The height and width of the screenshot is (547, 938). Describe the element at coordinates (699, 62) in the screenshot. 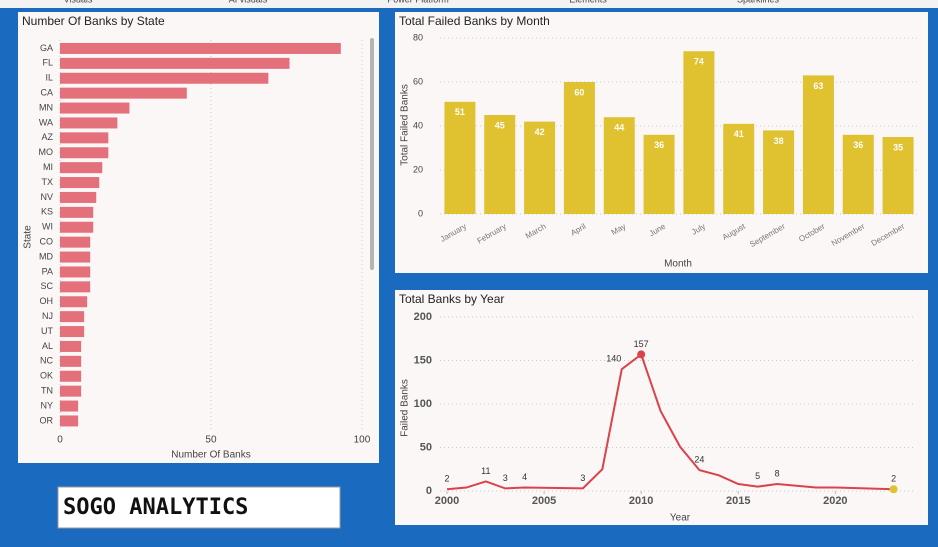

I see `value-label: 74` at that location.